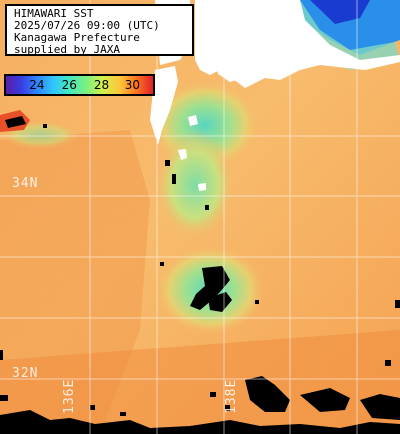 This screenshot has width=400, height=434. What do you see at coordinates (132, 85) in the screenshot?
I see `scale-tick-30: 30` at bounding box center [132, 85].